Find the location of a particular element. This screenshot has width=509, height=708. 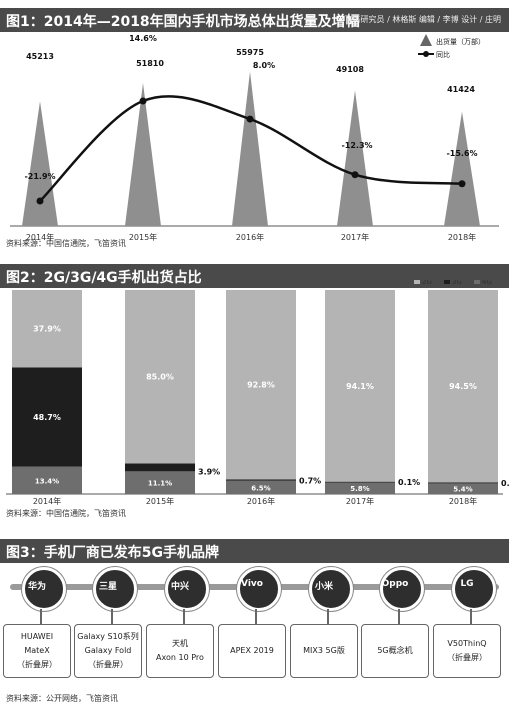

bar-3g-label: 0.1% is located at coordinates (409, 482).